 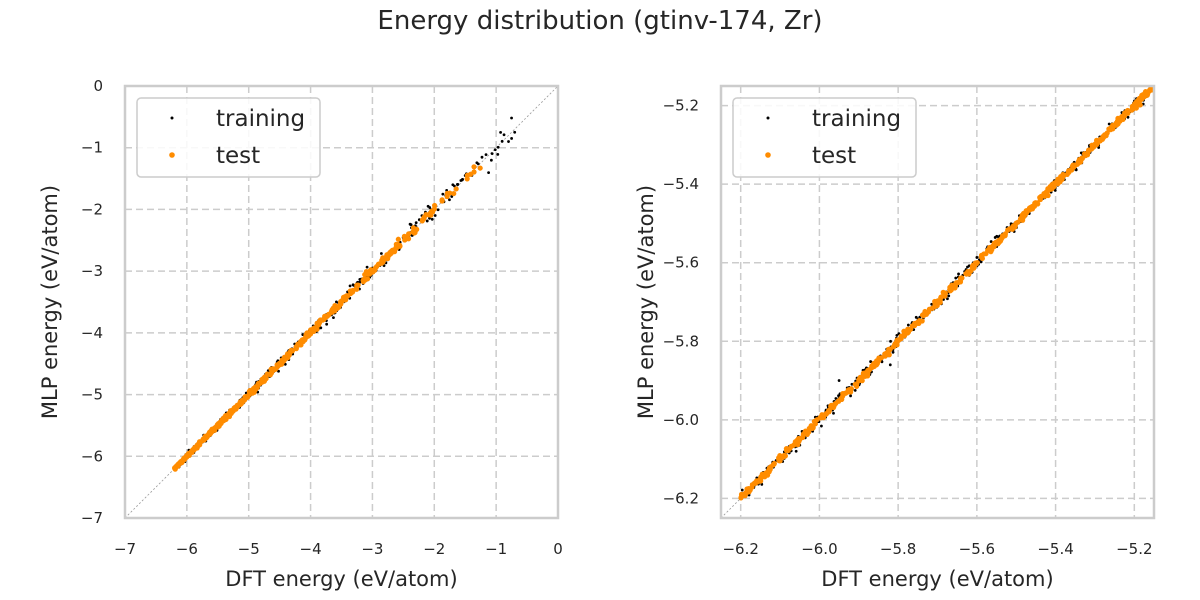 I want to click on y-tick-label: −3, so click(x=92, y=271).